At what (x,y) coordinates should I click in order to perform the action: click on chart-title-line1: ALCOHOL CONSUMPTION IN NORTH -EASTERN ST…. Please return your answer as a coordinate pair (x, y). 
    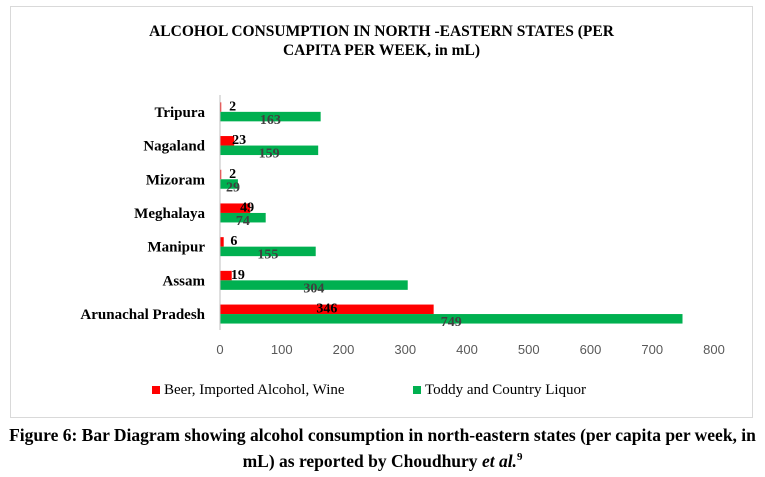
    Looking at the image, I should click on (381, 31).